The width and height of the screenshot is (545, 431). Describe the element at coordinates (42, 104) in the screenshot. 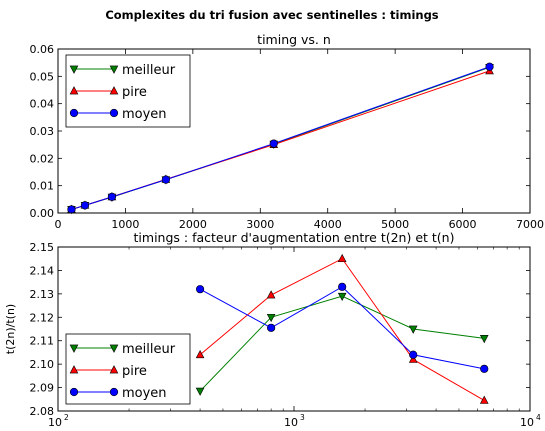

I see `y-tick-label: 0.04` at that location.